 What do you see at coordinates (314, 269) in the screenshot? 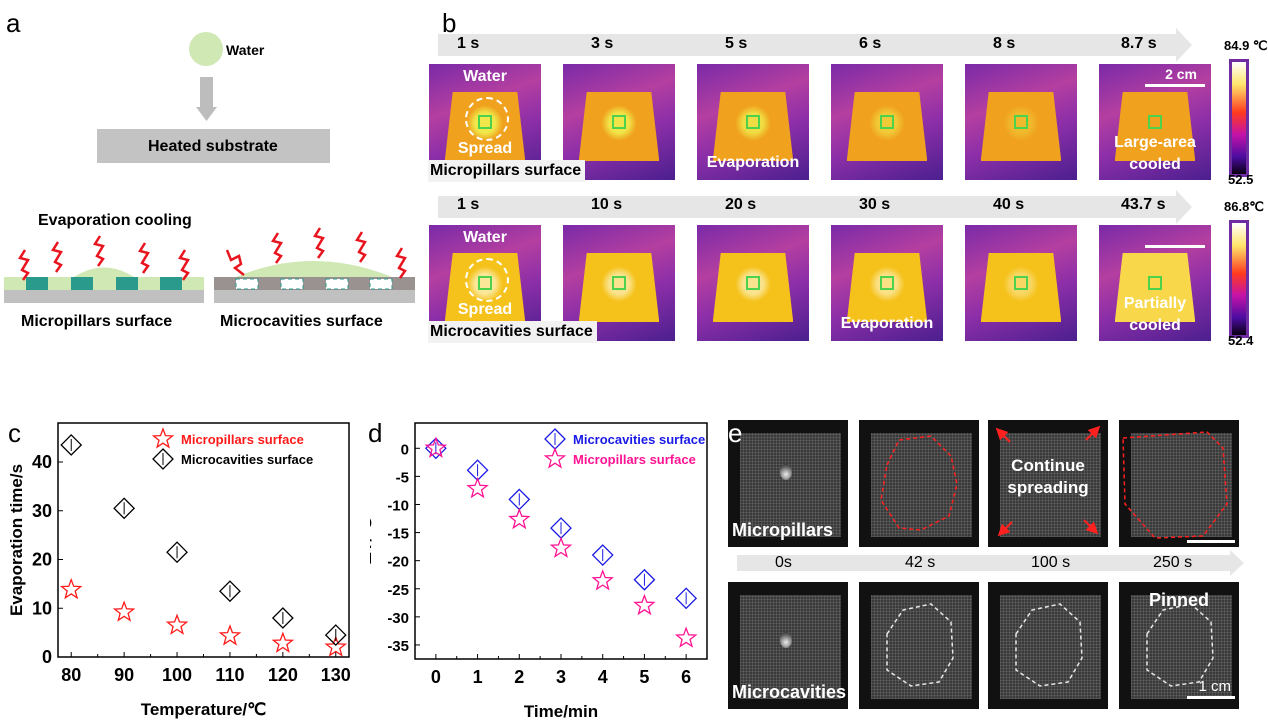
I see `cavity-water-drop` at bounding box center [314, 269].